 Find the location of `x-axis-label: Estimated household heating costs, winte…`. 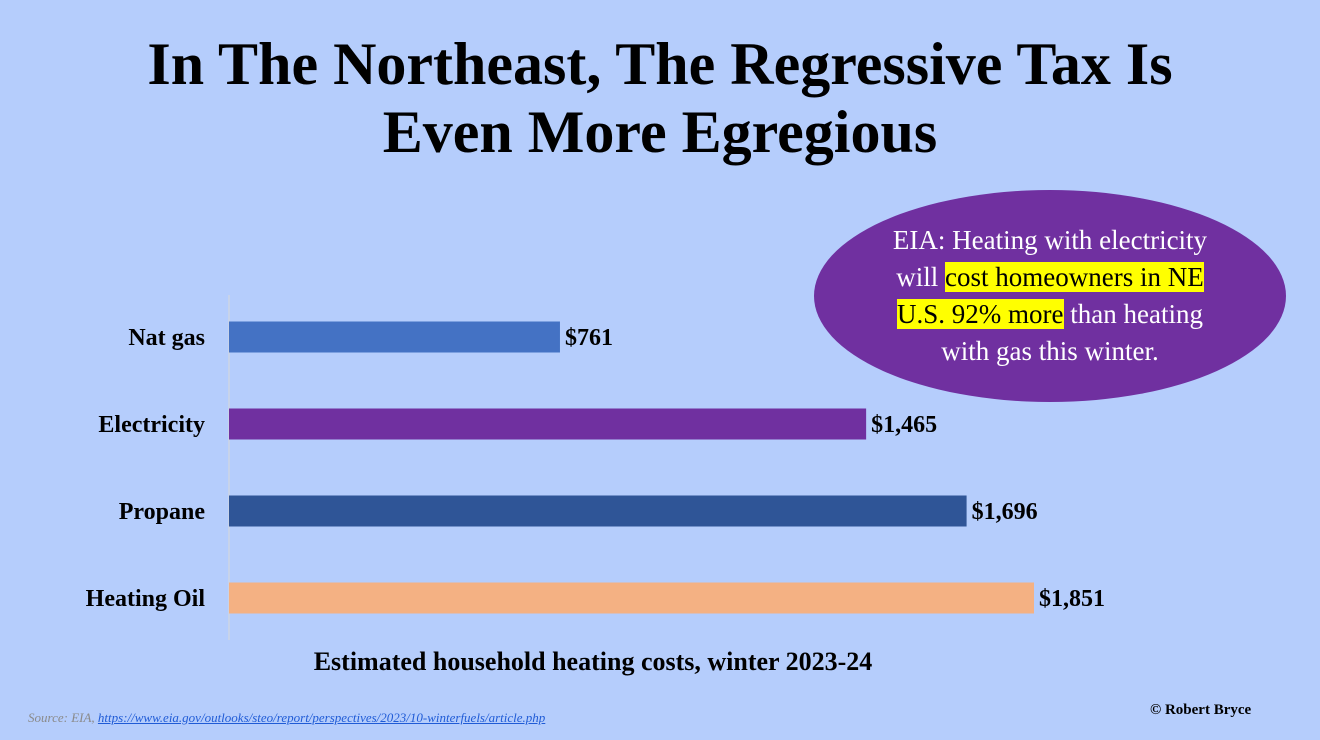

x-axis-label: Estimated household heating costs, winte… is located at coordinates (593, 661).